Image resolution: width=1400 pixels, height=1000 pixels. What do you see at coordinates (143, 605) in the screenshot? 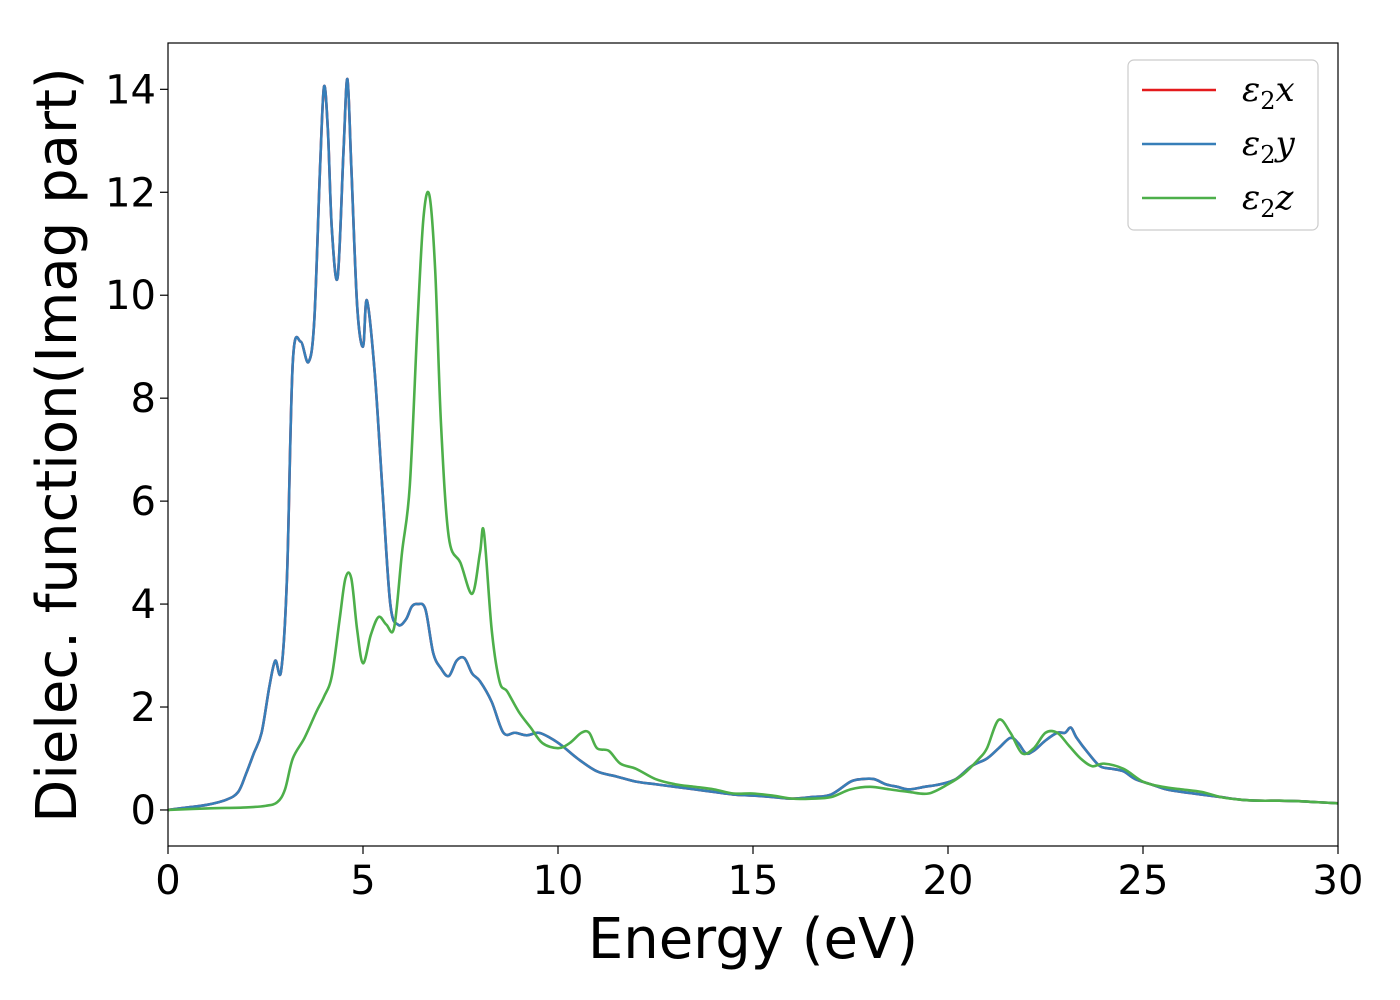
I see `y-tick-label: 4` at bounding box center [143, 605].